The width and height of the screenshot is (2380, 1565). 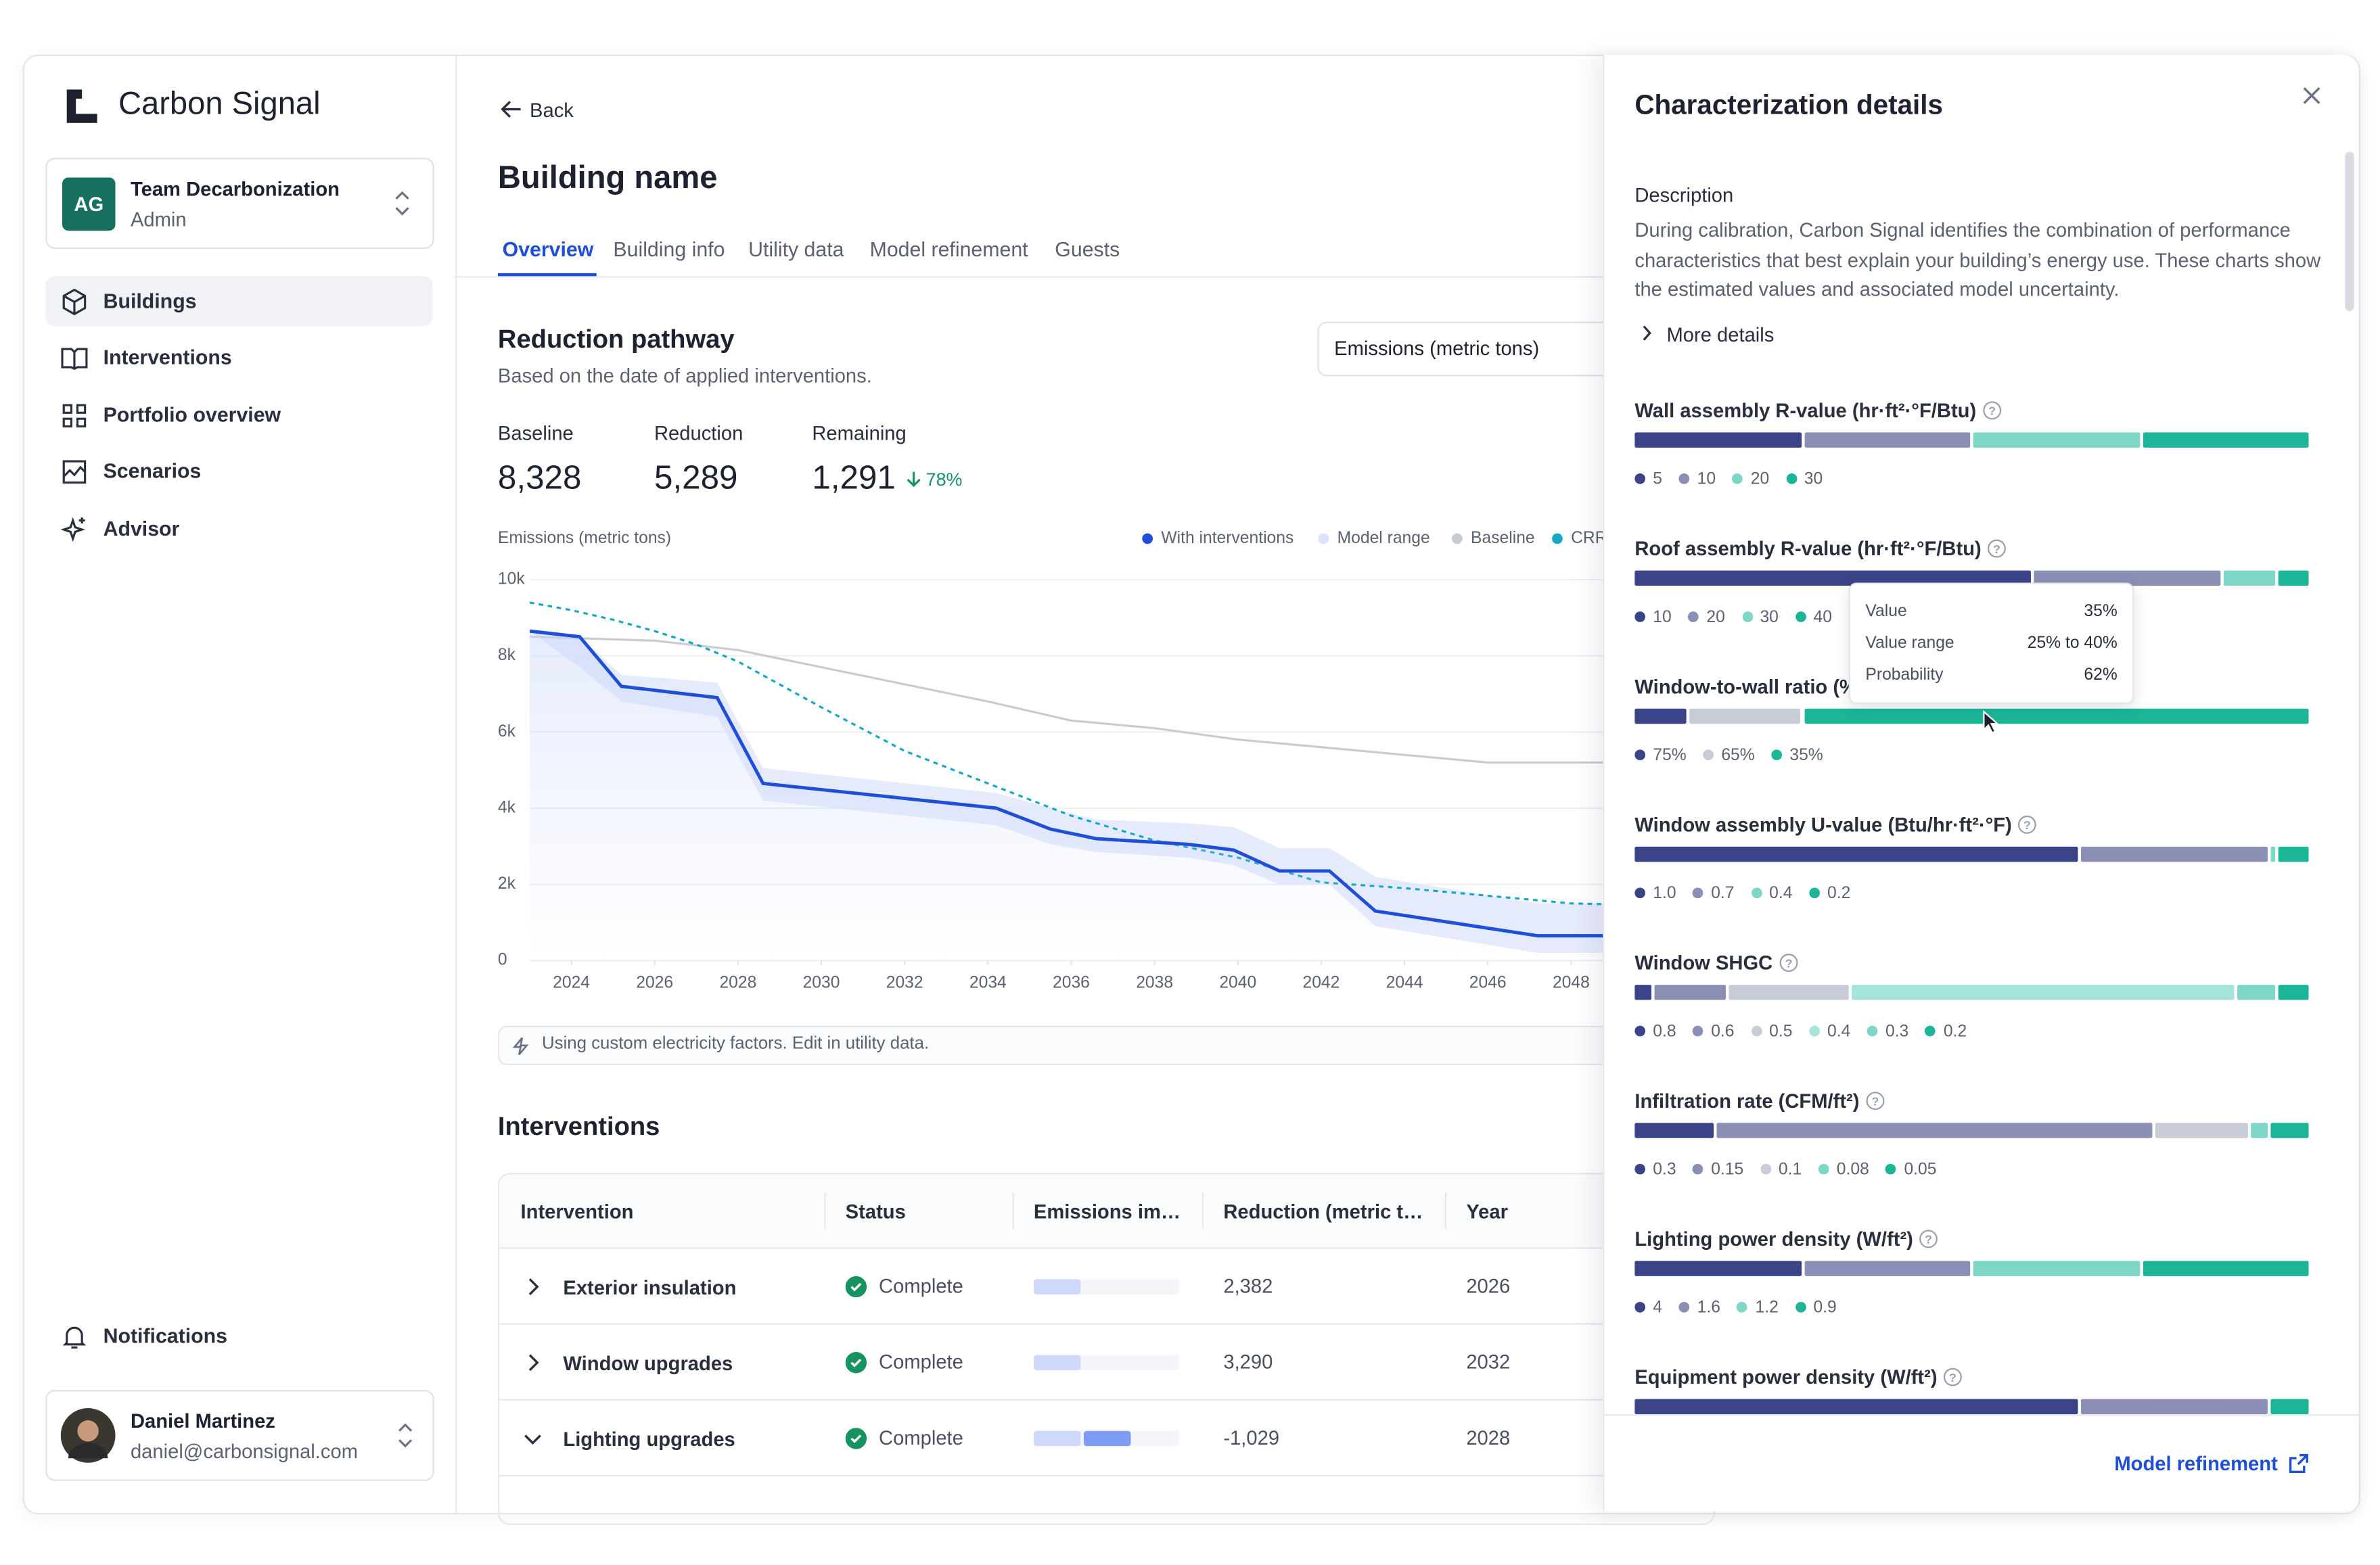 What do you see at coordinates (1909, 643) in the screenshot?
I see `tooltip-key: Value range` at bounding box center [1909, 643].